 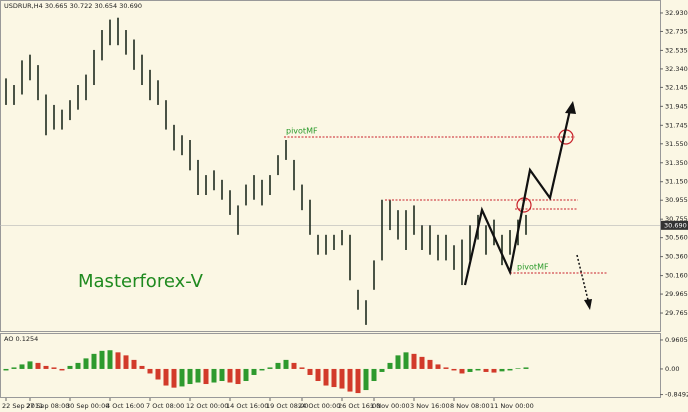 I want to click on x-tick-label: 27 Sep 08:00, so click(x=47, y=406).